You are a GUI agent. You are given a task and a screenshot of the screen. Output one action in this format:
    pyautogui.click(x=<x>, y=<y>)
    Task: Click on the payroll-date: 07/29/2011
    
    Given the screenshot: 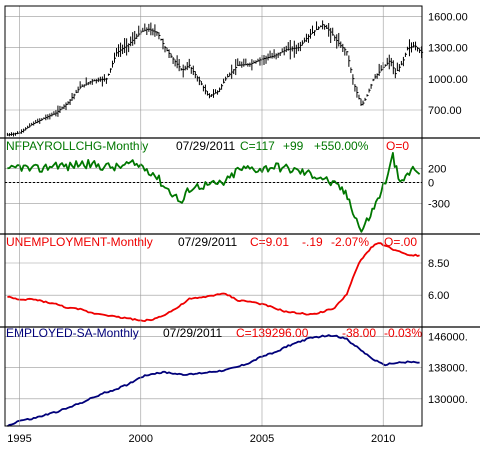 What is the action you would take?
    pyautogui.click(x=205, y=146)
    